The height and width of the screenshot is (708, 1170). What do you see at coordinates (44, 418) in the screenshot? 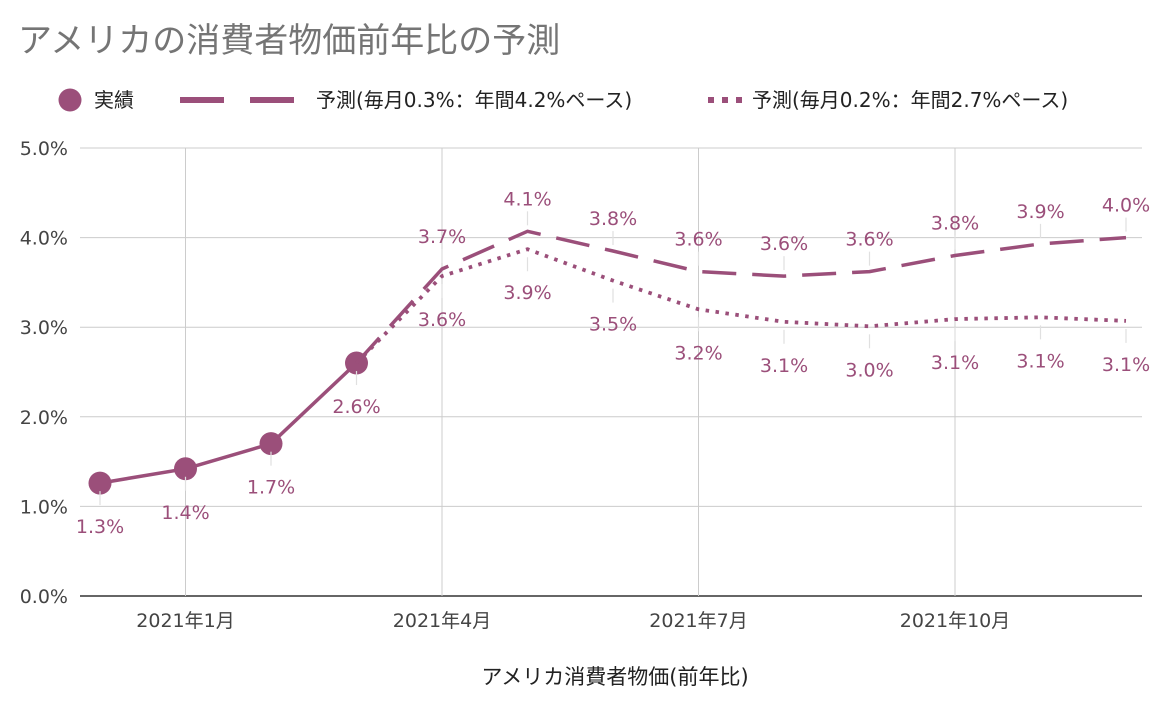
I see `y-tick-label: 2.0%` at bounding box center [44, 418].